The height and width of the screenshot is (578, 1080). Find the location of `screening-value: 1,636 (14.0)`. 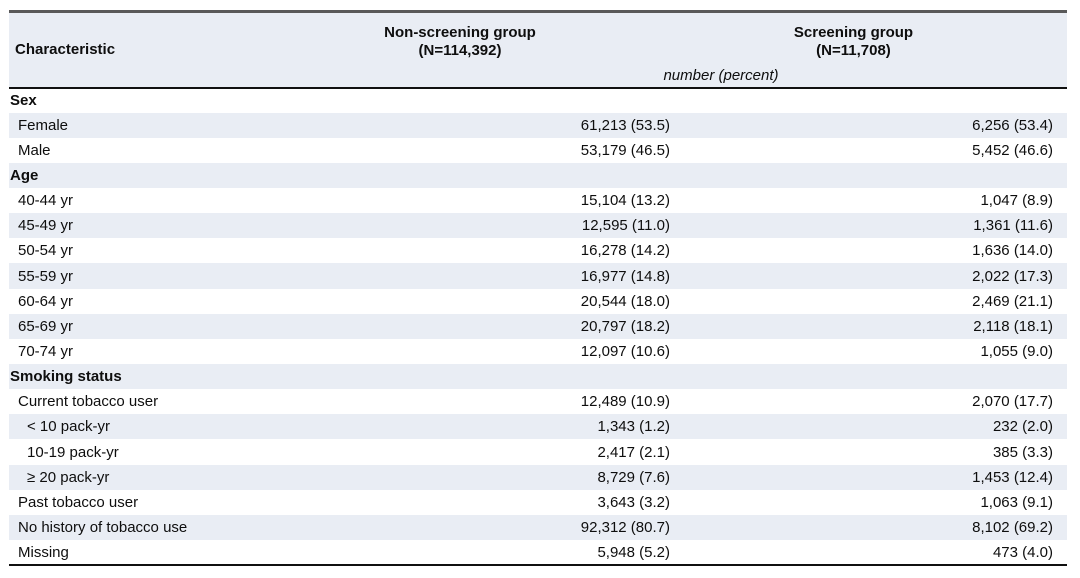

screening-value: 1,636 (14.0) is located at coordinates (1012, 251).